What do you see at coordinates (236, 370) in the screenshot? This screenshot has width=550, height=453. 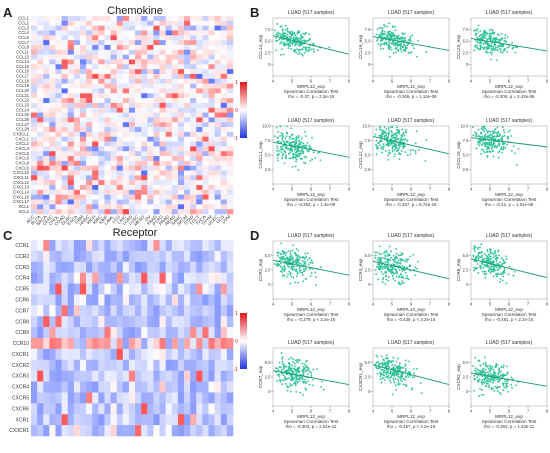 I see `legend-tick: -1` at bounding box center [236, 370].